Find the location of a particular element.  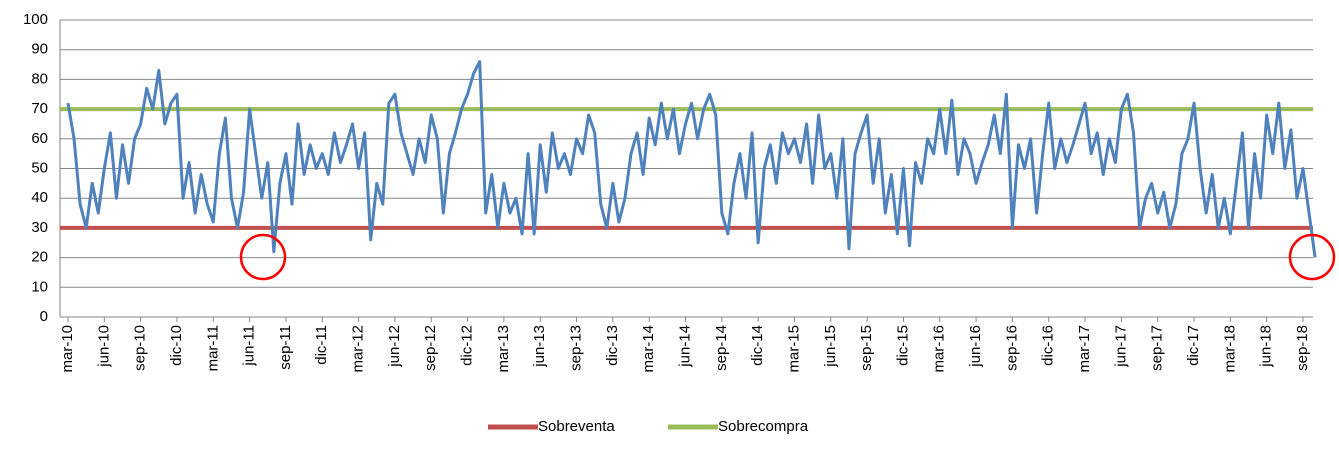

x-tick-label: jun-10 is located at coordinates (103, 346).